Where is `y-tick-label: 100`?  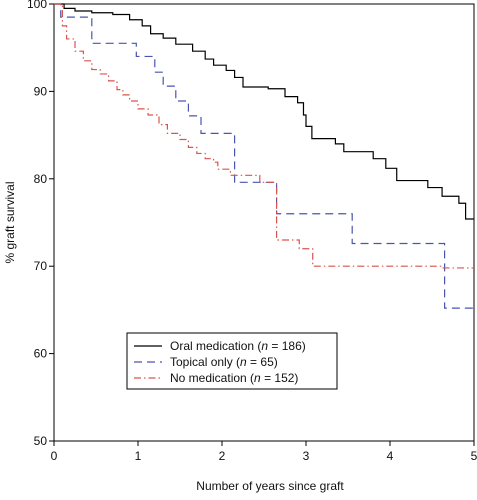
y-tick-label: 100 is located at coordinates (37, 5).